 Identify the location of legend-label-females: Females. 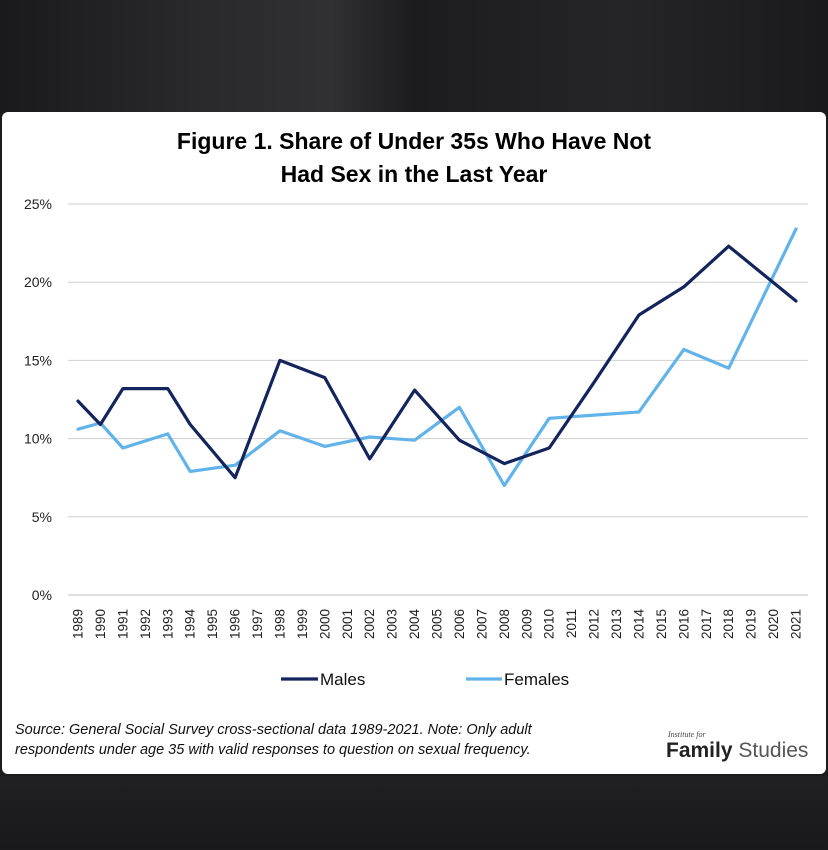
(536, 679).